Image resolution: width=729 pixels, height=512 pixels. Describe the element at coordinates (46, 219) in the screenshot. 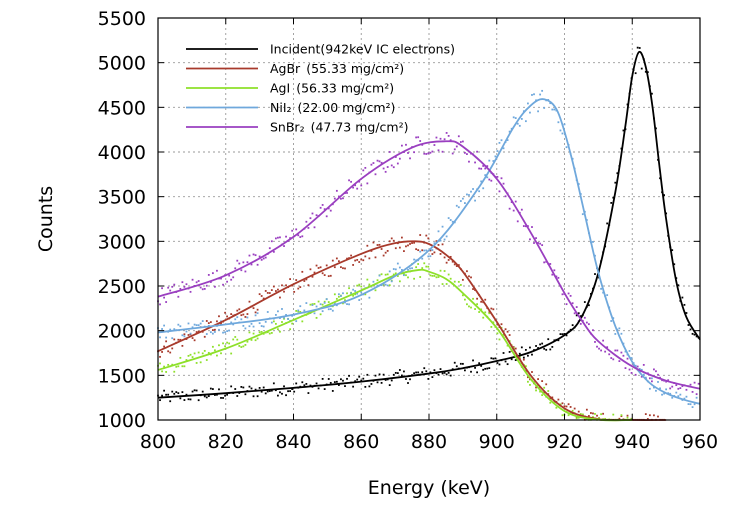

I see `y-axis-title: Counts` at that location.